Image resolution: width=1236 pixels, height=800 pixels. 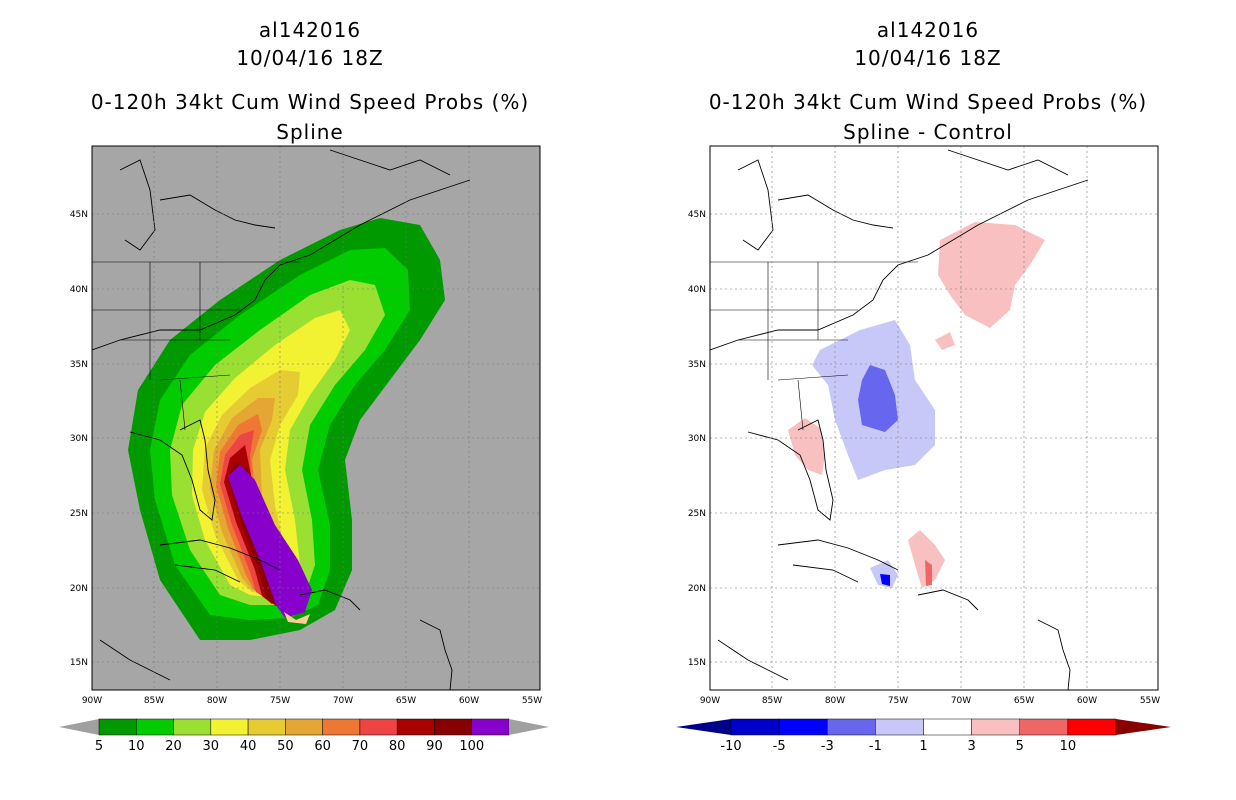 What do you see at coordinates (971, 746) in the screenshot?
I see `right-colorbar-label-5: 3` at bounding box center [971, 746].